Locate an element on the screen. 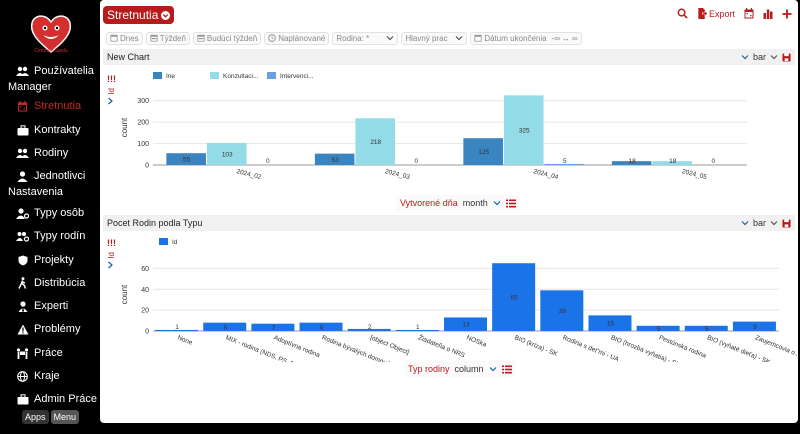 The height and width of the screenshot is (434, 800). x-tick-label: 2024_04 is located at coordinates (546, 174).